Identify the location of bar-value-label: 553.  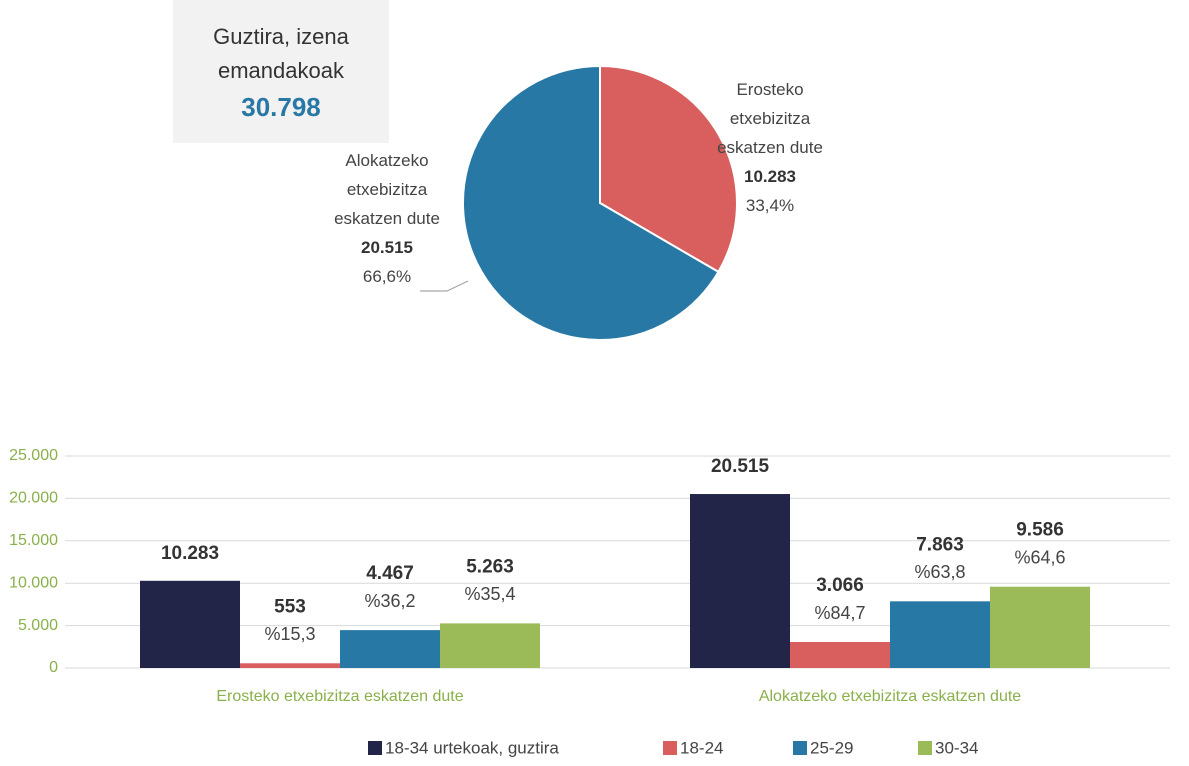
(290, 606).